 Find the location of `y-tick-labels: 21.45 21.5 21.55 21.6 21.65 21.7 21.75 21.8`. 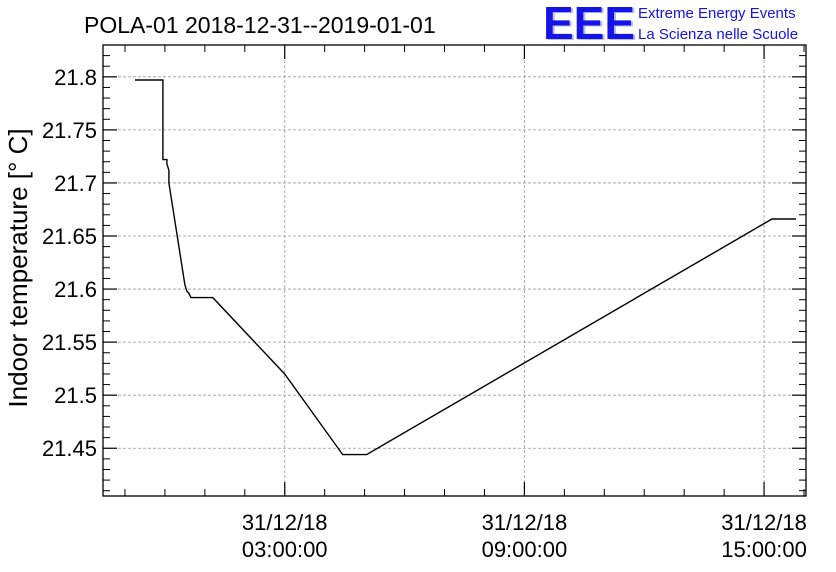

y-tick-labels: 21.45 21.5 21.55 21.6 21.65 21.7 21.75 21.8 is located at coordinates (69, 263).